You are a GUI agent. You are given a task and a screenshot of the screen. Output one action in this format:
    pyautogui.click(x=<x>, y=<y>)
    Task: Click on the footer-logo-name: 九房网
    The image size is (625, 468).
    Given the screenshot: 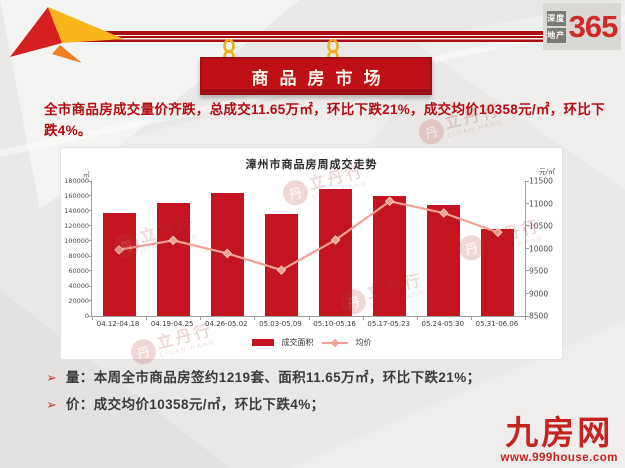 What is the action you would take?
    pyautogui.click(x=559, y=434)
    